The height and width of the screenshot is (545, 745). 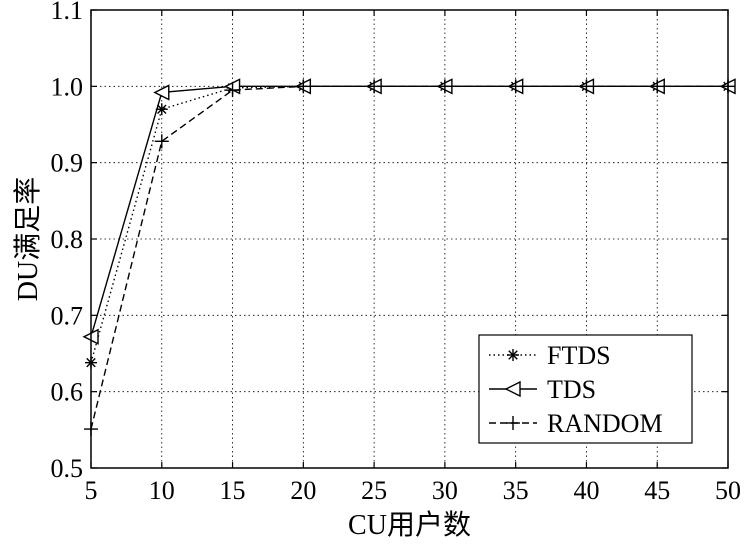 What do you see at coordinates (542, 389) in the screenshot?
I see `legend-item-tds: TDS` at bounding box center [542, 389].